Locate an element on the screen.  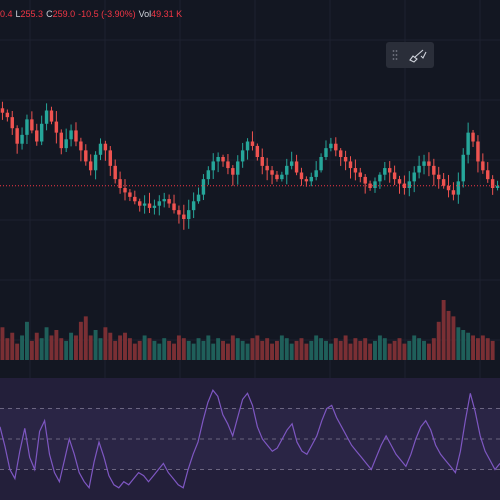
legend-open-fragment: 0.4 is located at coordinates (6, 14).